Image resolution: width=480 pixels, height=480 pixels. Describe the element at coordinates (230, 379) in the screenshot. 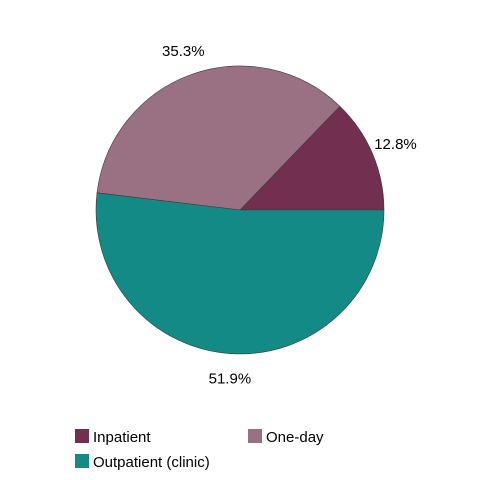

I see `data-label-outpatient-clinic: 51.9%` at that location.